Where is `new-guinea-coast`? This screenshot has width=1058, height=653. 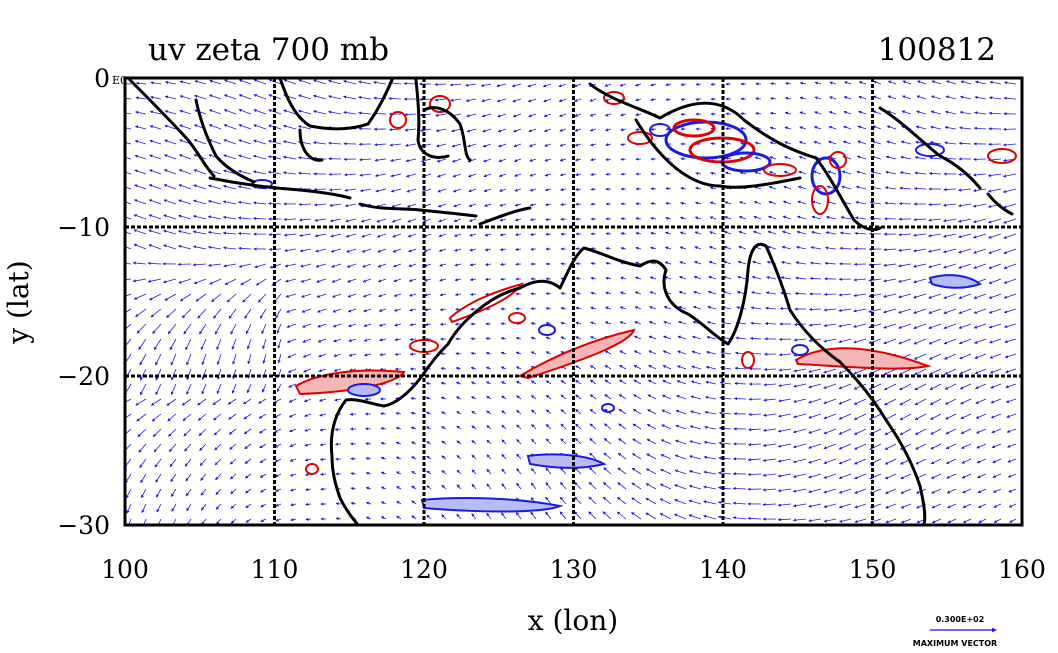
new-guinea-coast is located at coordinates (735, 157).